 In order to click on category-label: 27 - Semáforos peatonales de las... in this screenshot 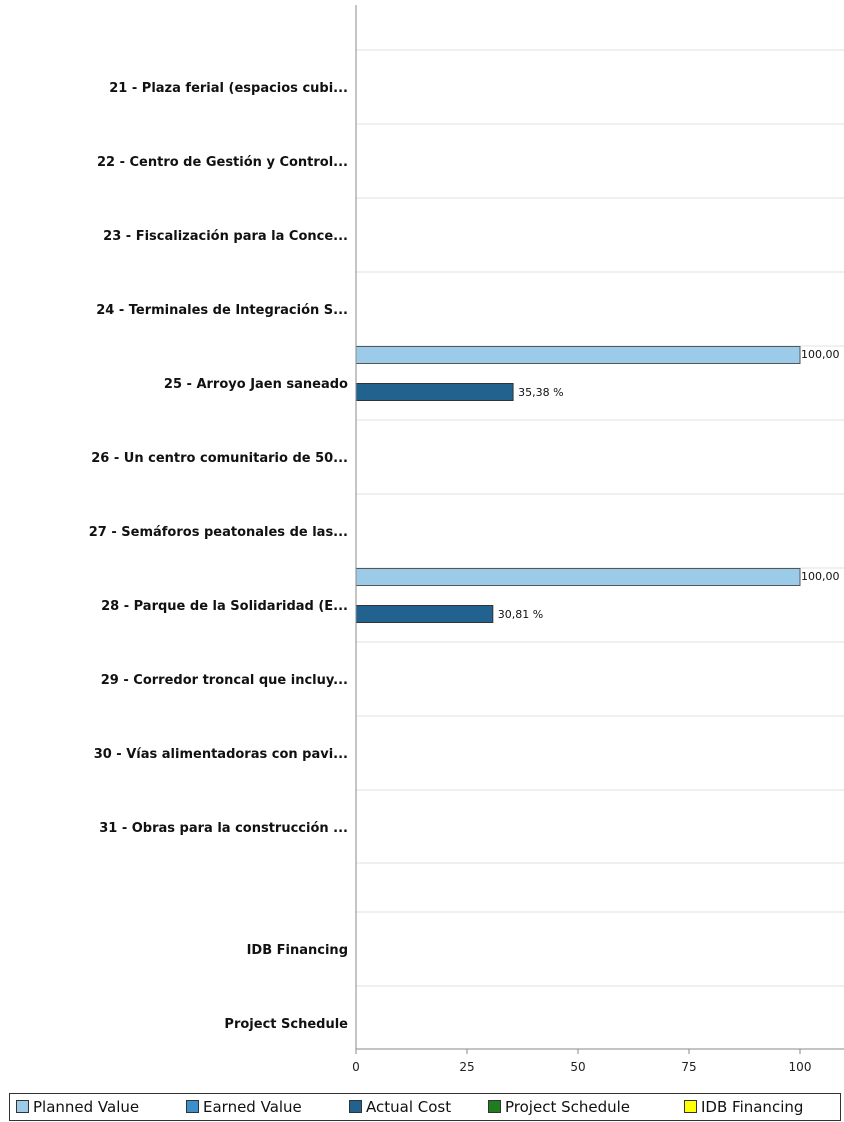, I will do `click(218, 532)`.